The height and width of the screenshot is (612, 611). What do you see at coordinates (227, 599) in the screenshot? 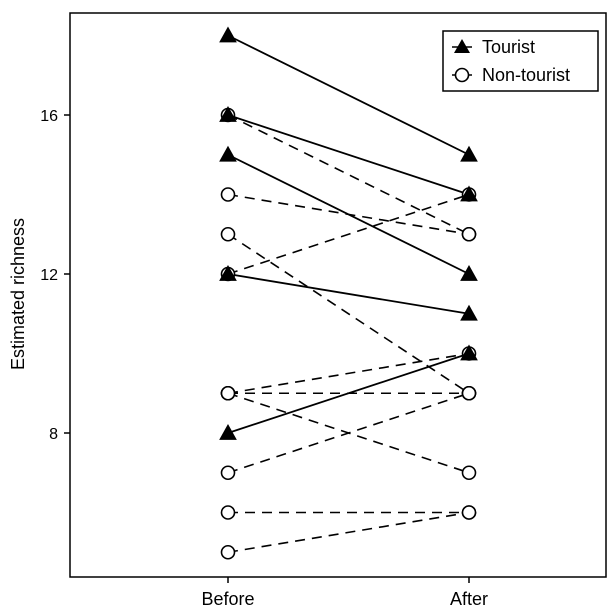
I see `x-tick-label: Before` at bounding box center [227, 599].